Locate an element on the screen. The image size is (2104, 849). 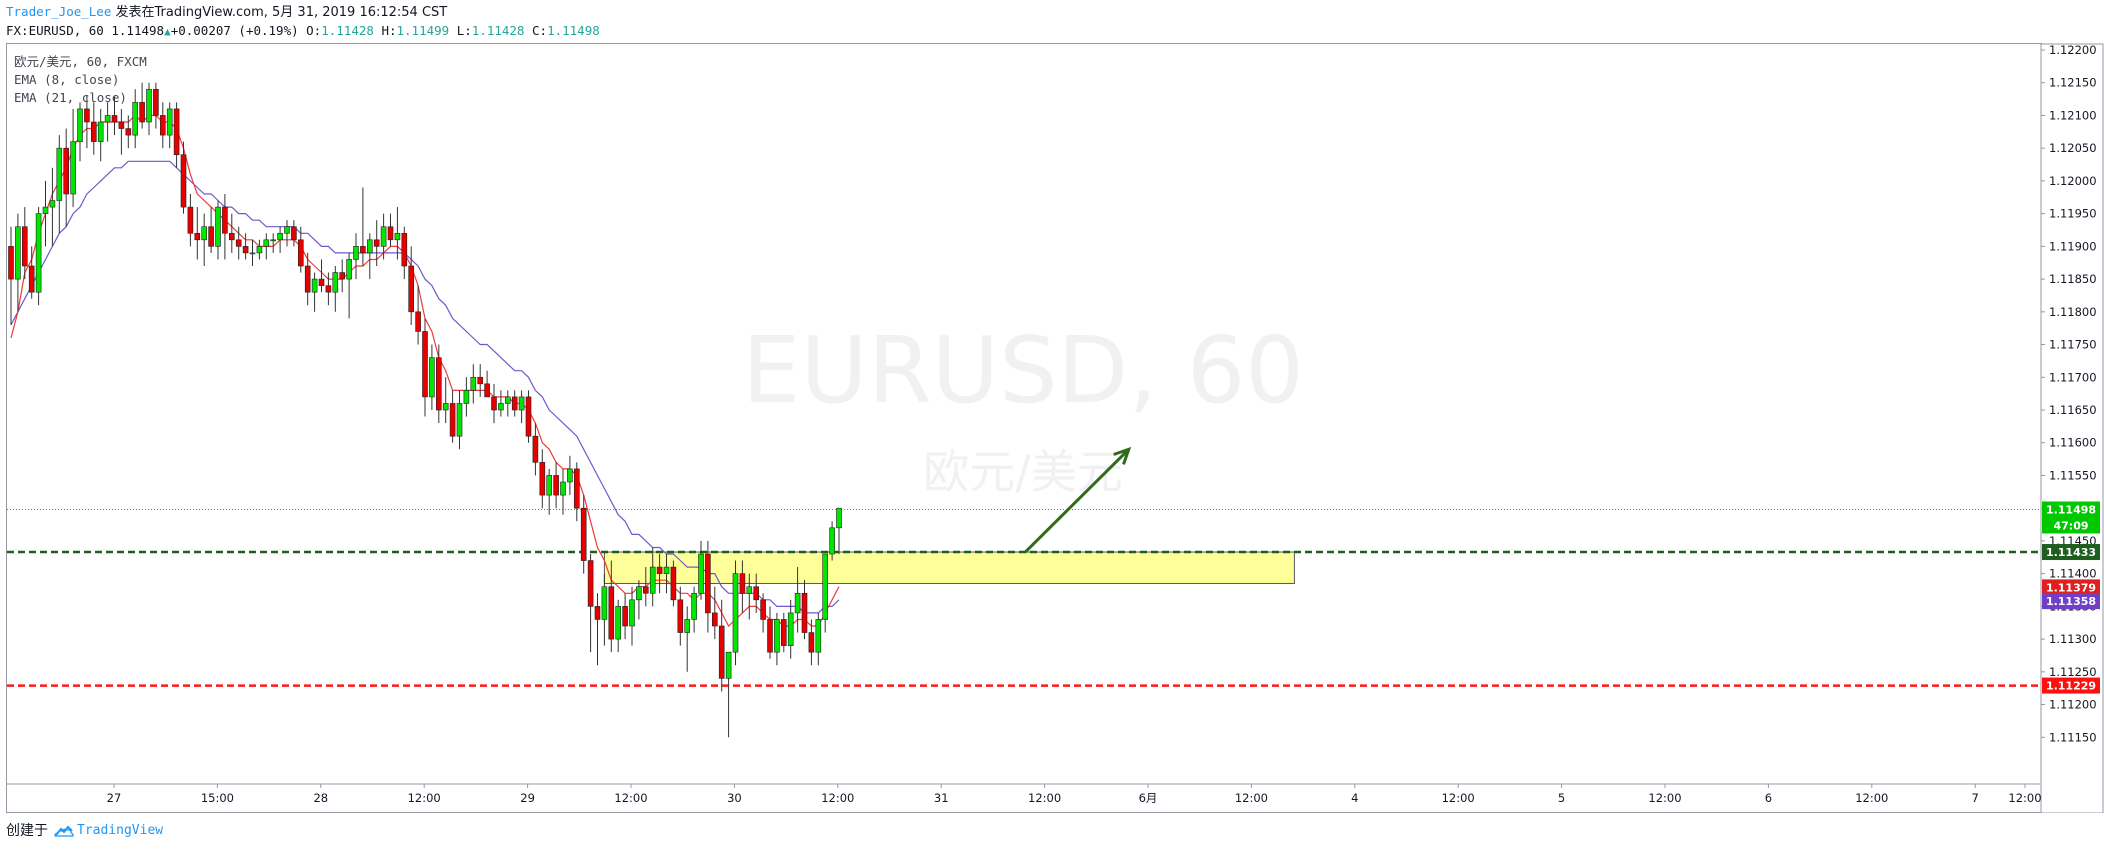
author-link: Trader_Joe_Lee is located at coordinates (59, 11).